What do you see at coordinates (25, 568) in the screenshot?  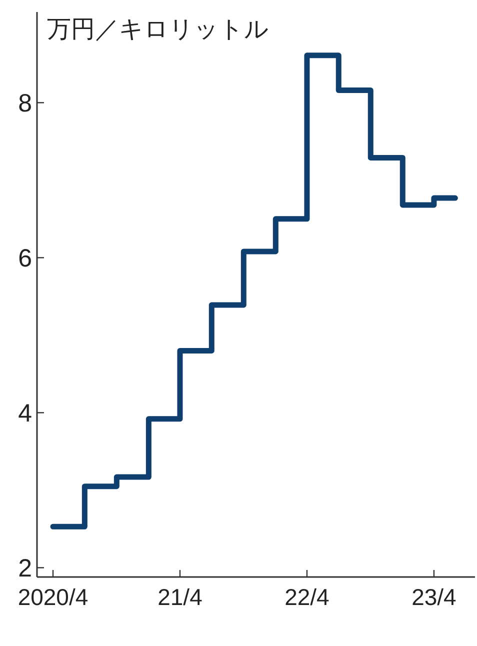 I see `y-tick-label: 2` at bounding box center [25, 568].